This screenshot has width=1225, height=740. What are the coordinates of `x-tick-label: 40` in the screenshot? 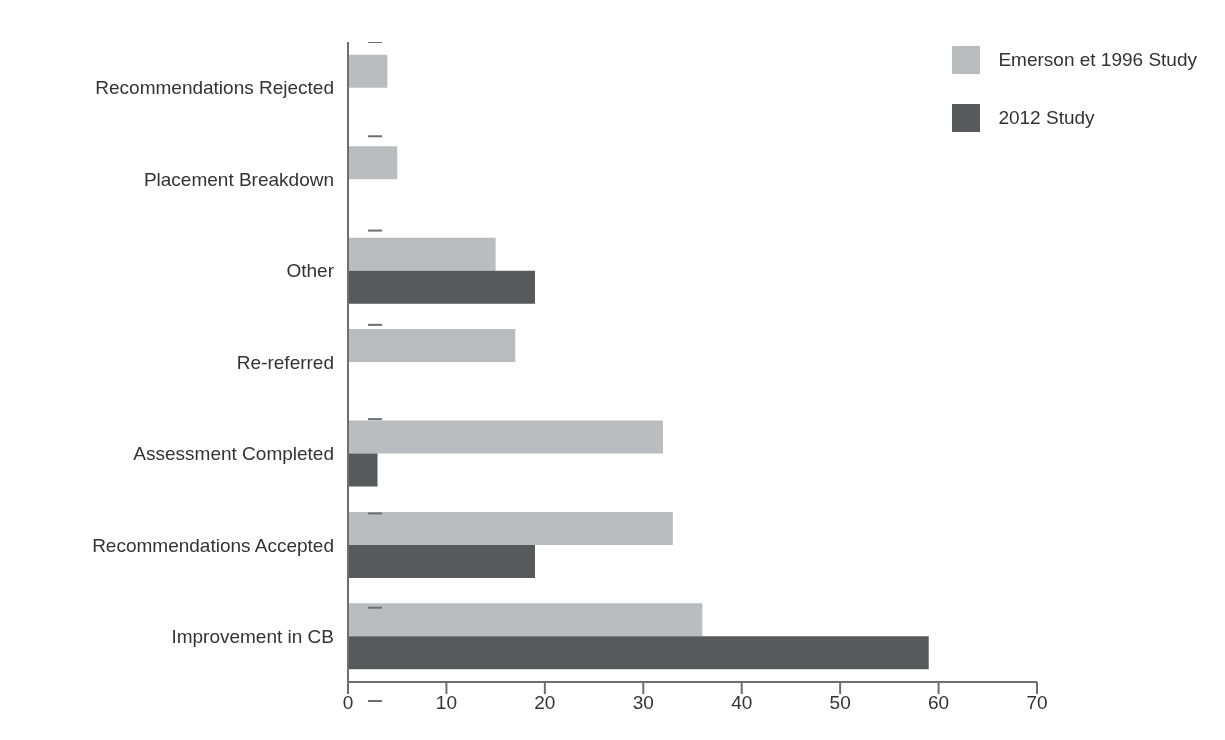 It's located at (742, 703).